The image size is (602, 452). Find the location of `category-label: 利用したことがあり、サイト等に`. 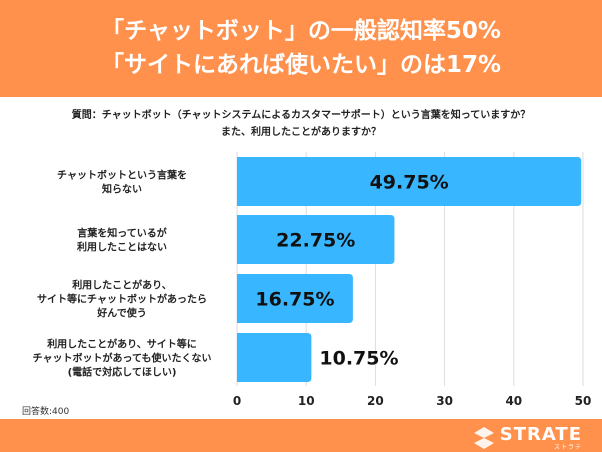

category-label: 利用したことがあり、サイト等に is located at coordinates (122, 344).